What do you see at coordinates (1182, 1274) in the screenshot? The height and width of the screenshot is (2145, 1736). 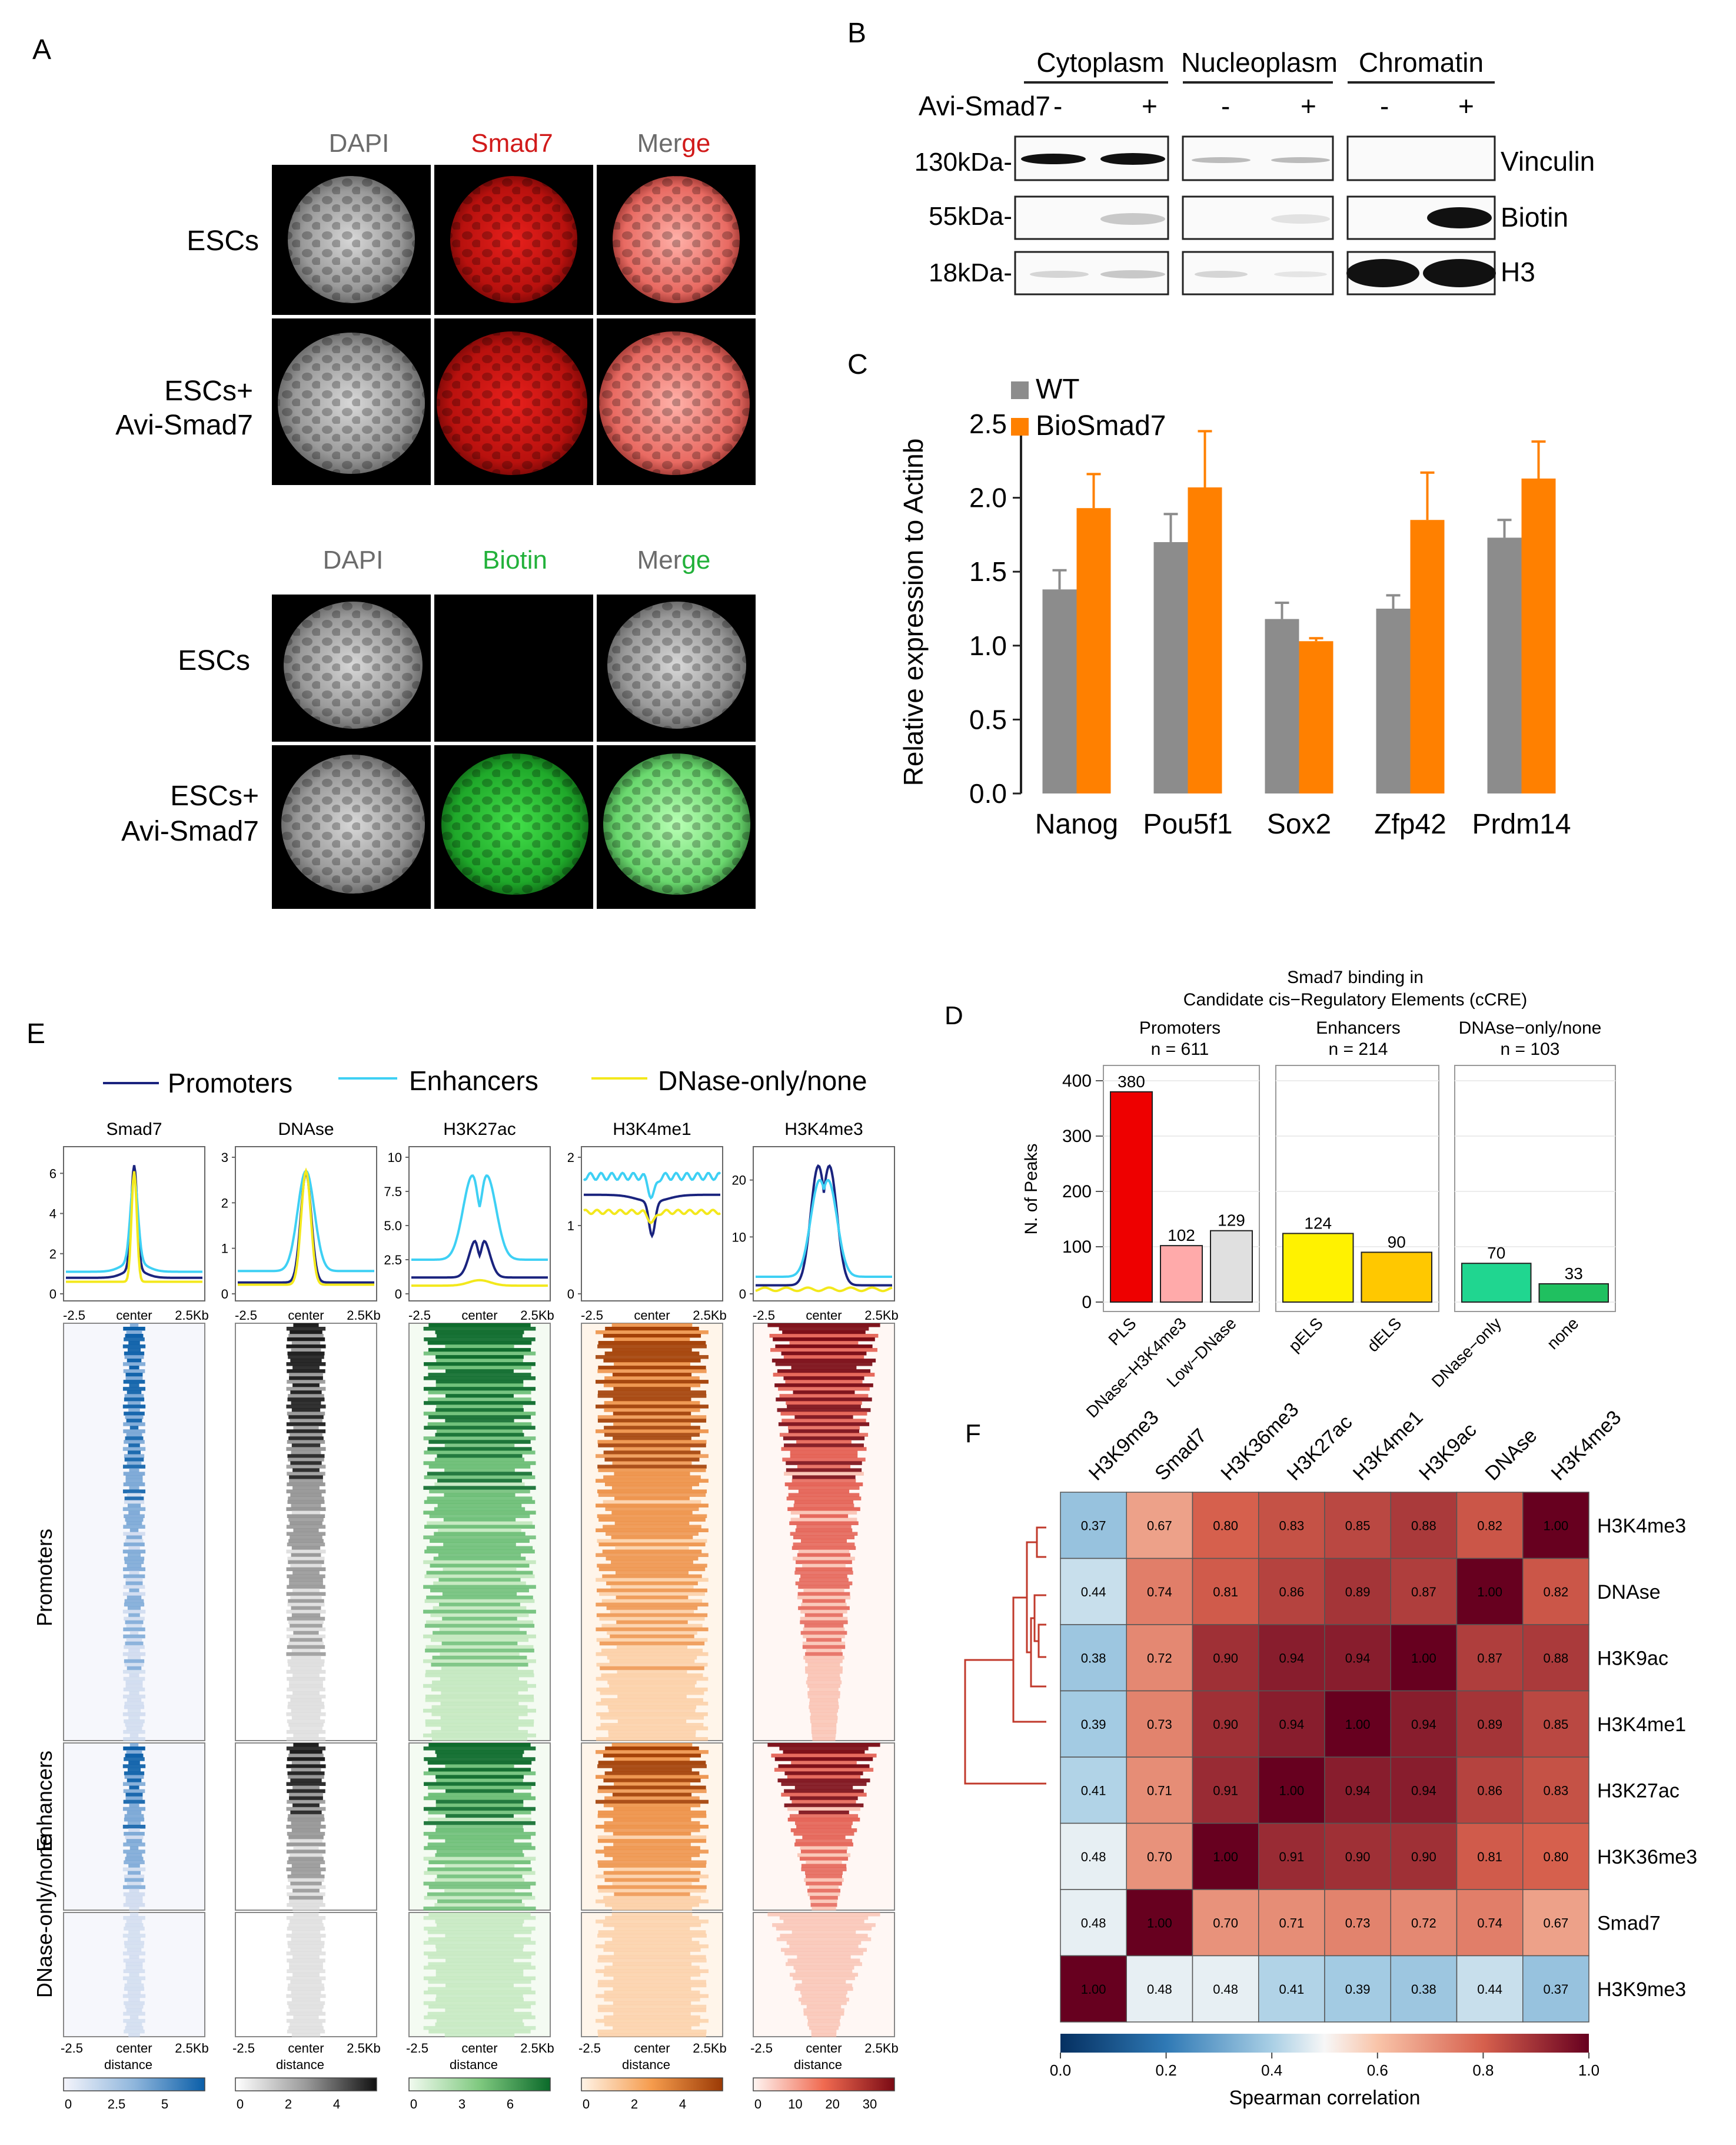 I see `d-bar-dnase−h3k4me3` at bounding box center [1182, 1274].